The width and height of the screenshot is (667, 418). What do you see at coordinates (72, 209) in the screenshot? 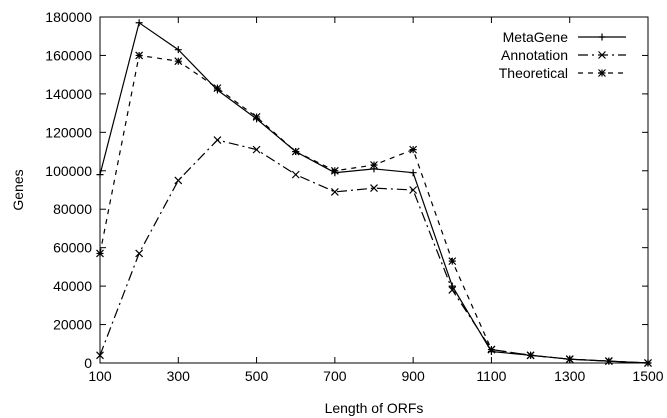
I see `y-tick-label: 80000` at bounding box center [72, 209].